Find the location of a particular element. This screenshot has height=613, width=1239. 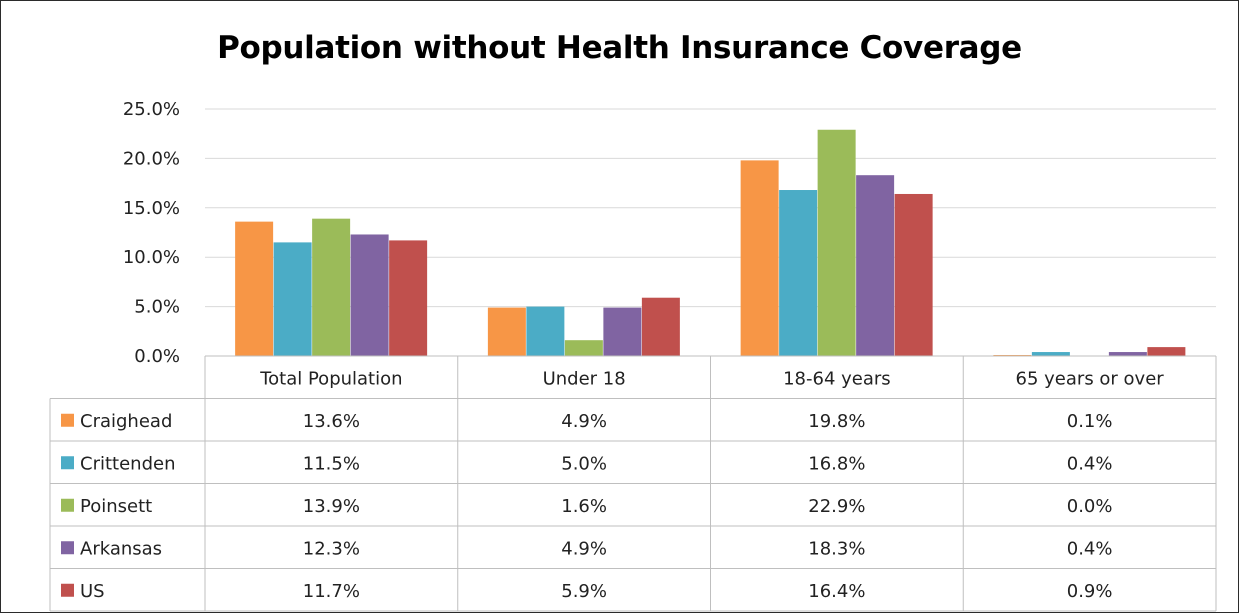

data-value: 11.5% is located at coordinates (331, 463).